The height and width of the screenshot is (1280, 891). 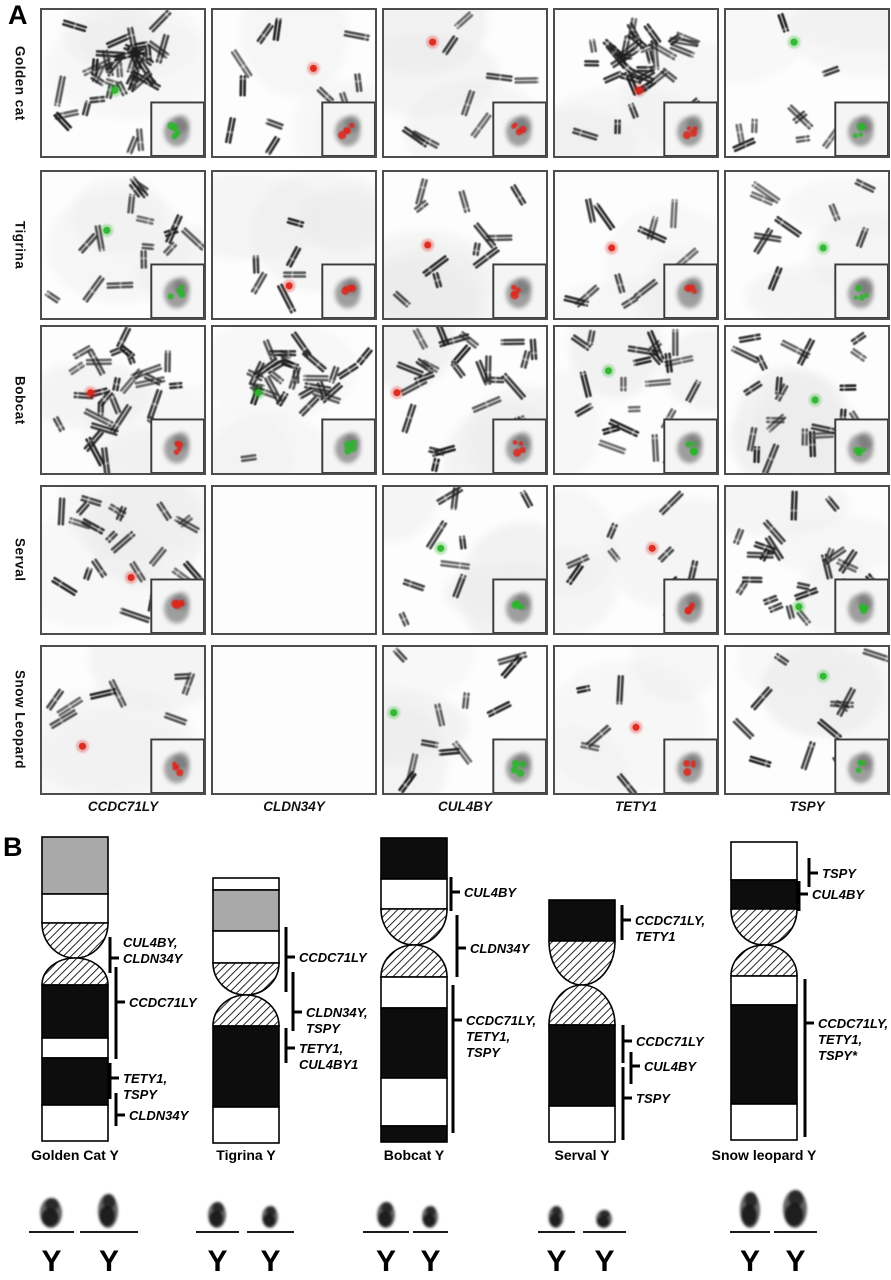 What do you see at coordinates (123, 720) in the screenshot?
I see `fish-image-snow-leopard-ccdc71ly` at bounding box center [123, 720].